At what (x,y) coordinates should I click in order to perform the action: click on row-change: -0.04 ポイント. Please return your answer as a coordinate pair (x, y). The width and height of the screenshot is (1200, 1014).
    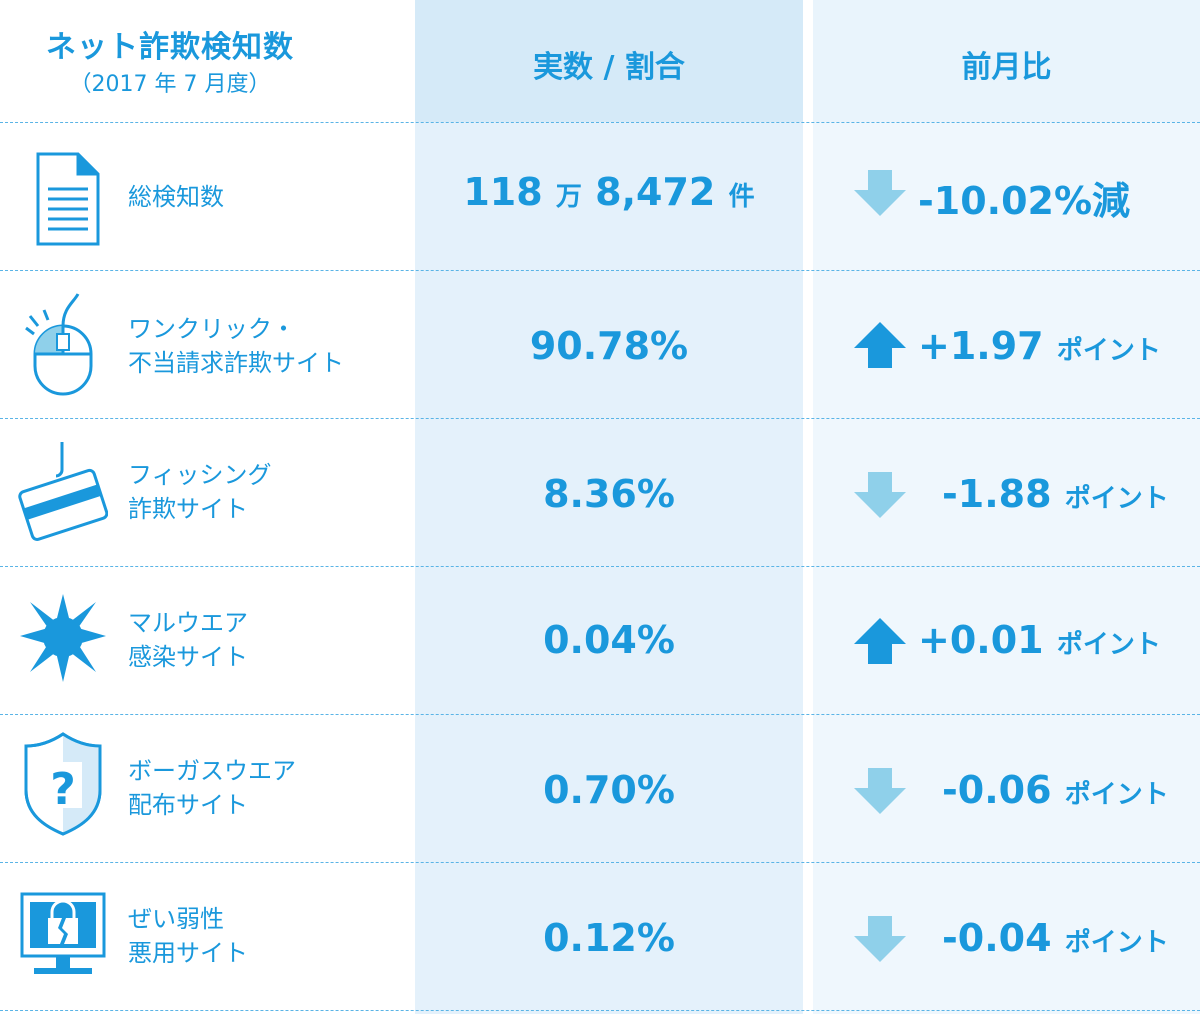
    Looking at the image, I should click on (1055, 938).